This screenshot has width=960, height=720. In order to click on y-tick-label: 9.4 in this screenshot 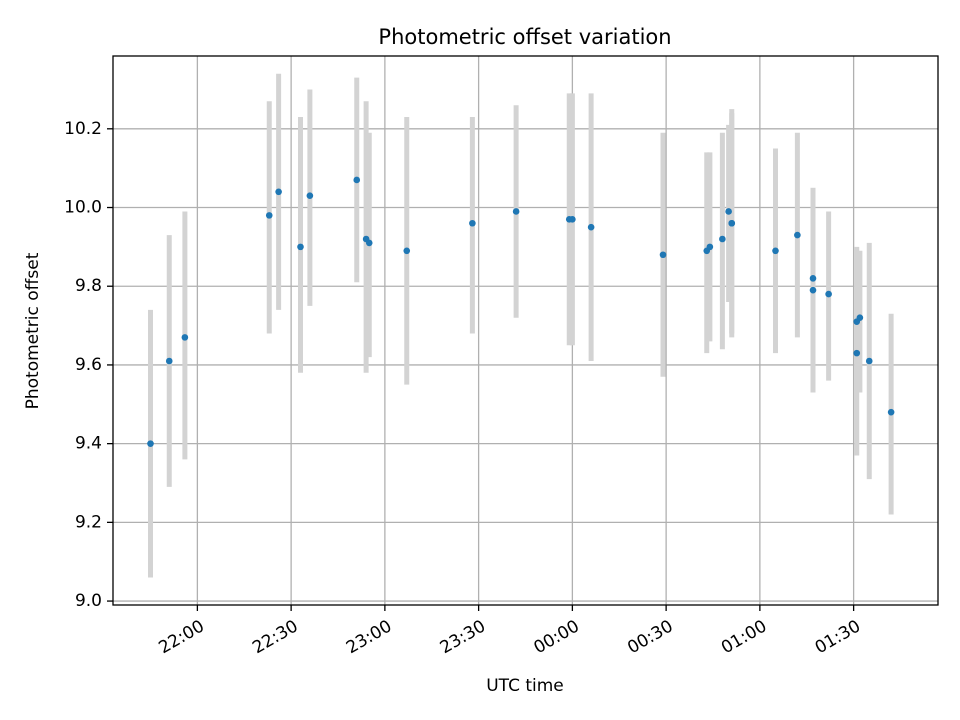, I will do `click(88, 444)`.